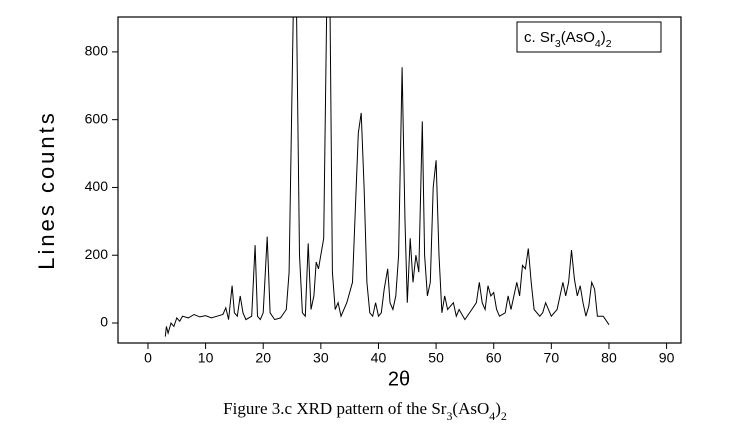 The height and width of the screenshot is (436, 731). I want to click on x-tick-label: 50, so click(436, 358).